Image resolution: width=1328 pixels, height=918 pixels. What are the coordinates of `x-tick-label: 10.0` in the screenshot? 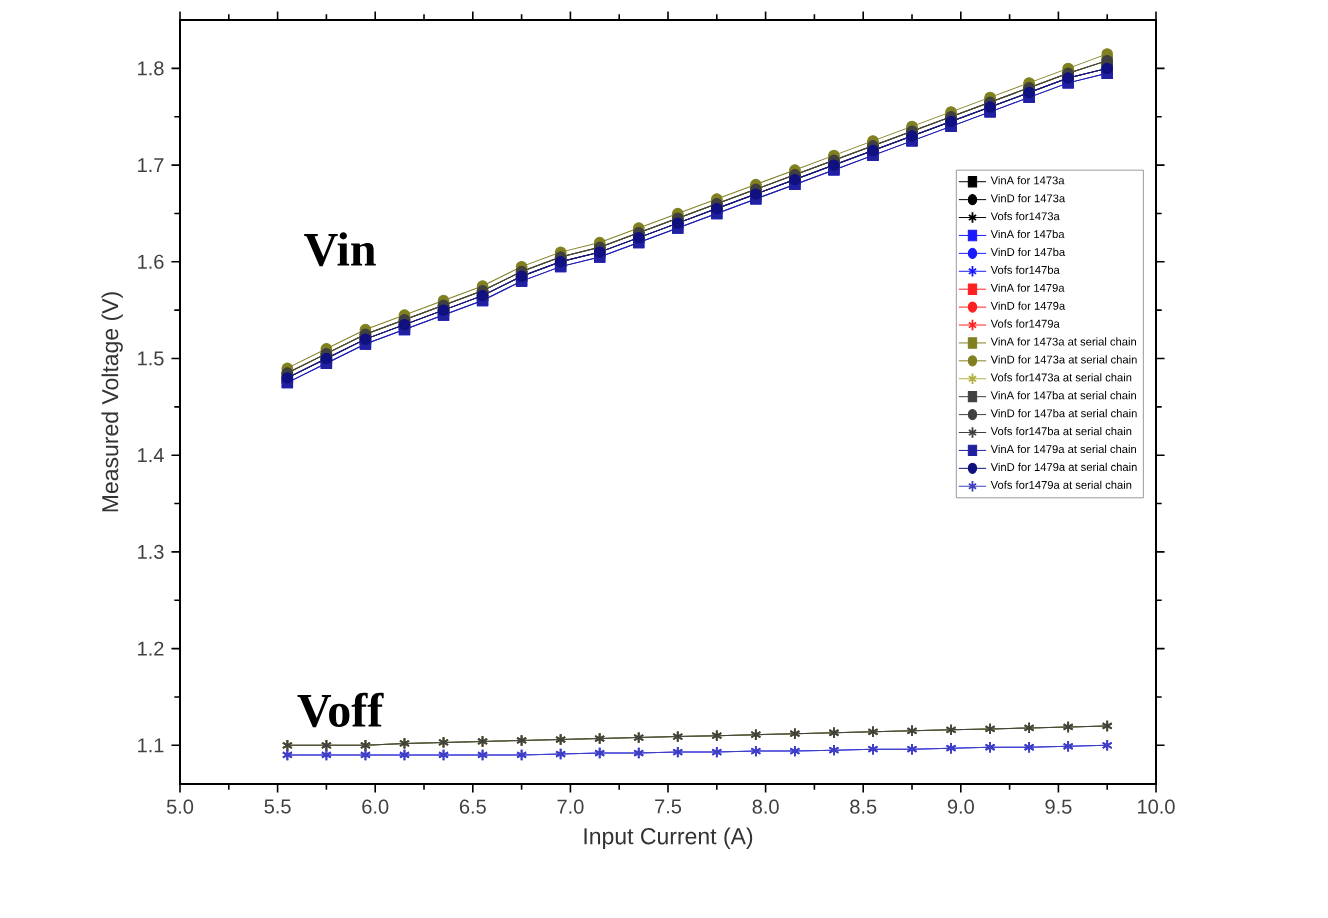 It's located at (1156, 806).